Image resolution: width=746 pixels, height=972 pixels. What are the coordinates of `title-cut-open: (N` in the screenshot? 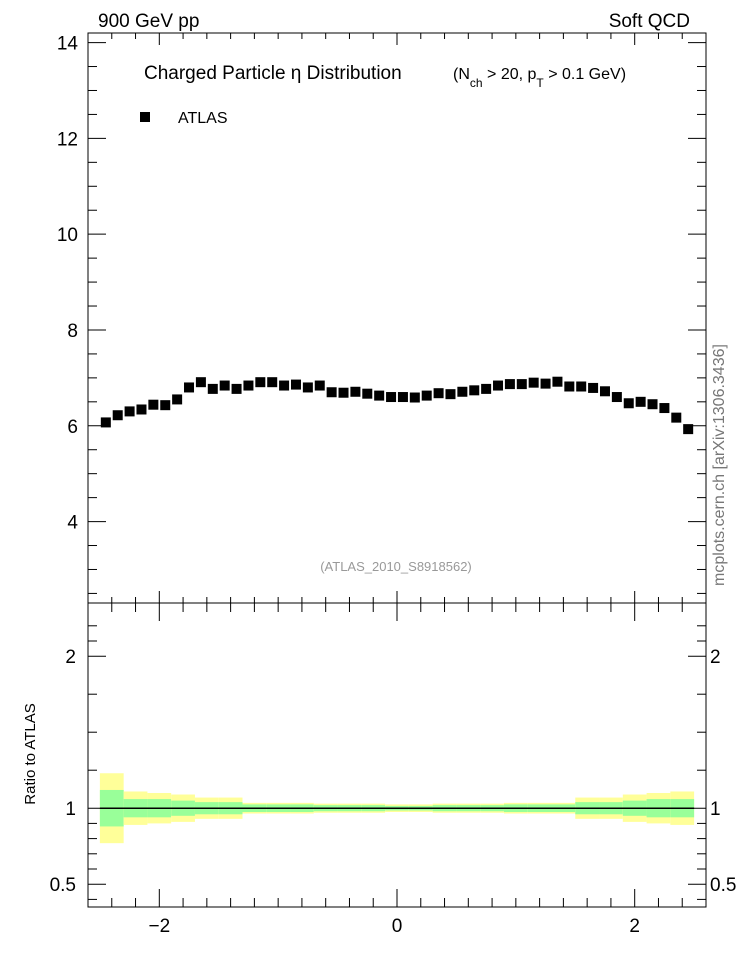 It's located at (461, 74).